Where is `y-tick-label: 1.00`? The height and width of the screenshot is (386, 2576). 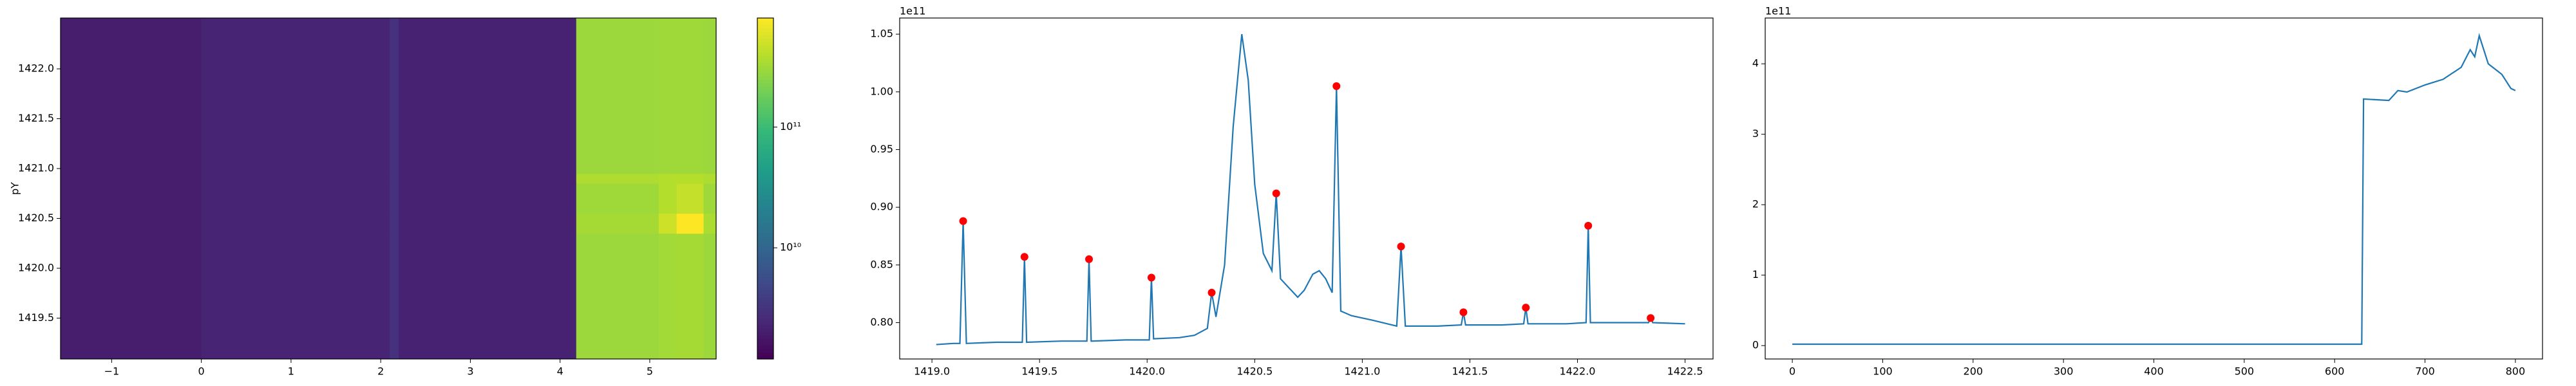 y-tick-label: 1.00 is located at coordinates (881, 91).